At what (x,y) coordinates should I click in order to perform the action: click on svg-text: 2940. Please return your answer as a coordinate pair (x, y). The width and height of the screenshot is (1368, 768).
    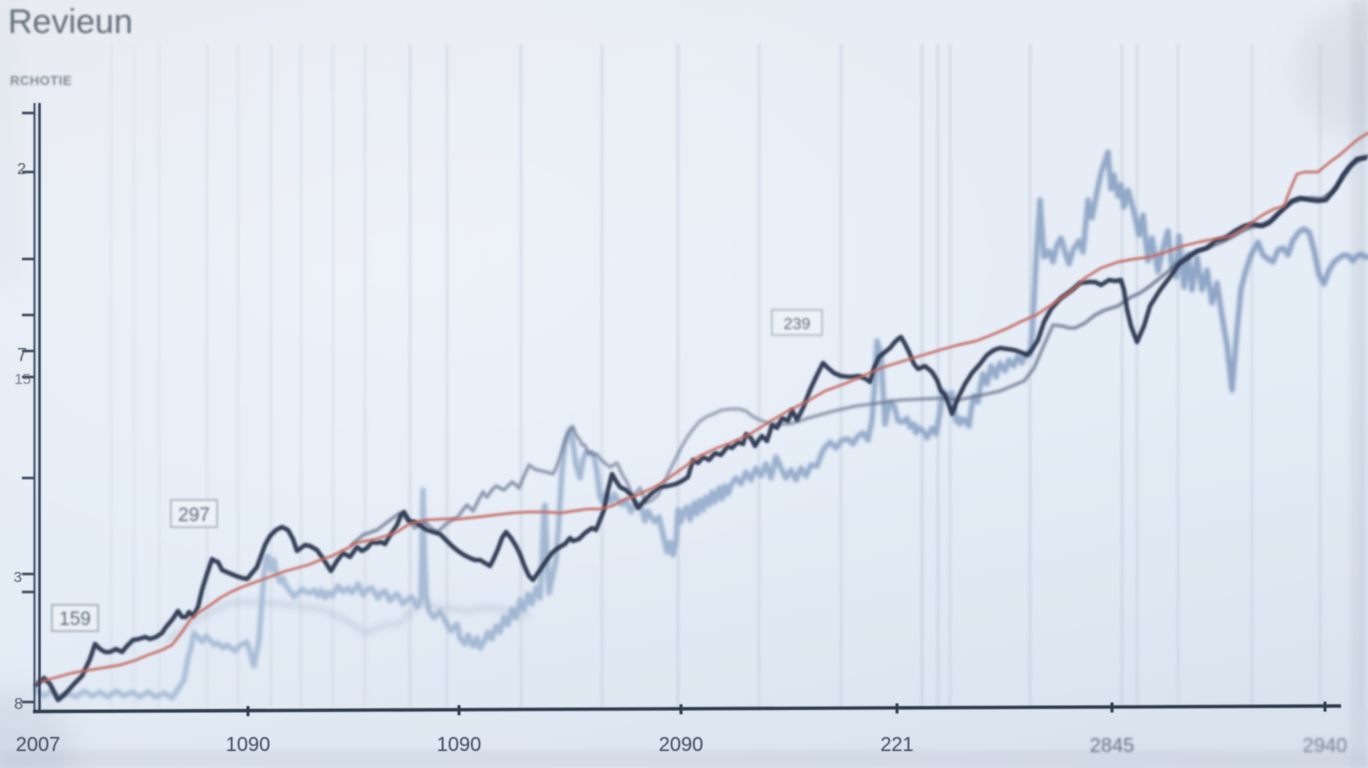
    Looking at the image, I should click on (1325, 746).